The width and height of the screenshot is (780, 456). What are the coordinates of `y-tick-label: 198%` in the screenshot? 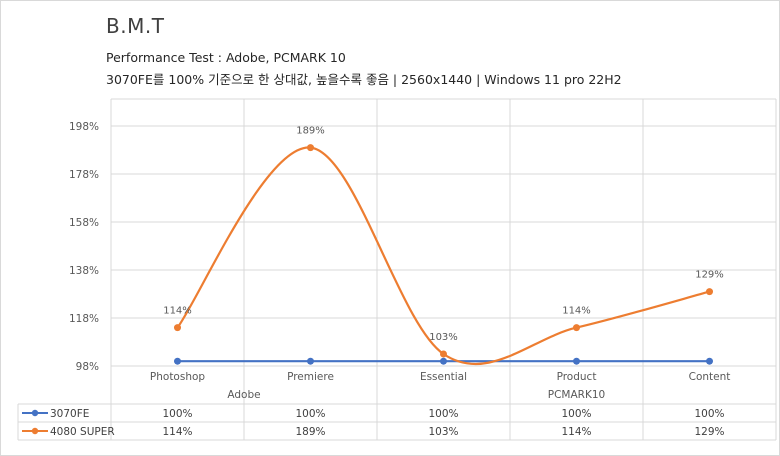 It's located at (84, 127).